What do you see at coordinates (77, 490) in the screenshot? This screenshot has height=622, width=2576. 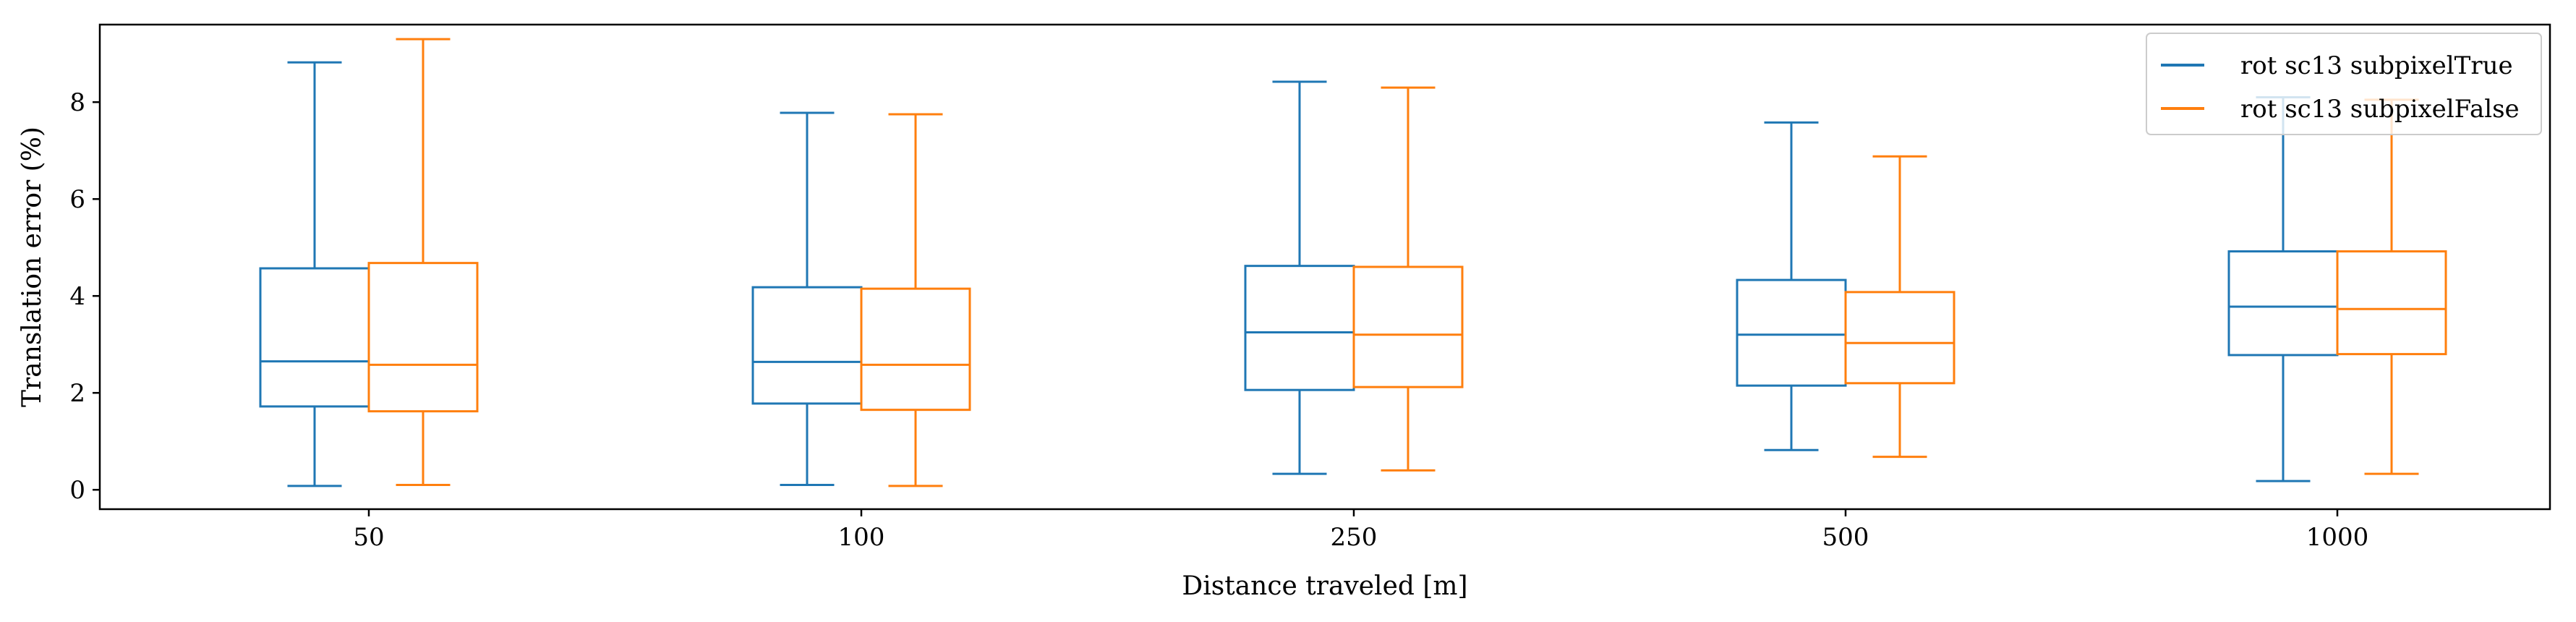 I see `y-tick-label-0: 0` at bounding box center [77, 490].